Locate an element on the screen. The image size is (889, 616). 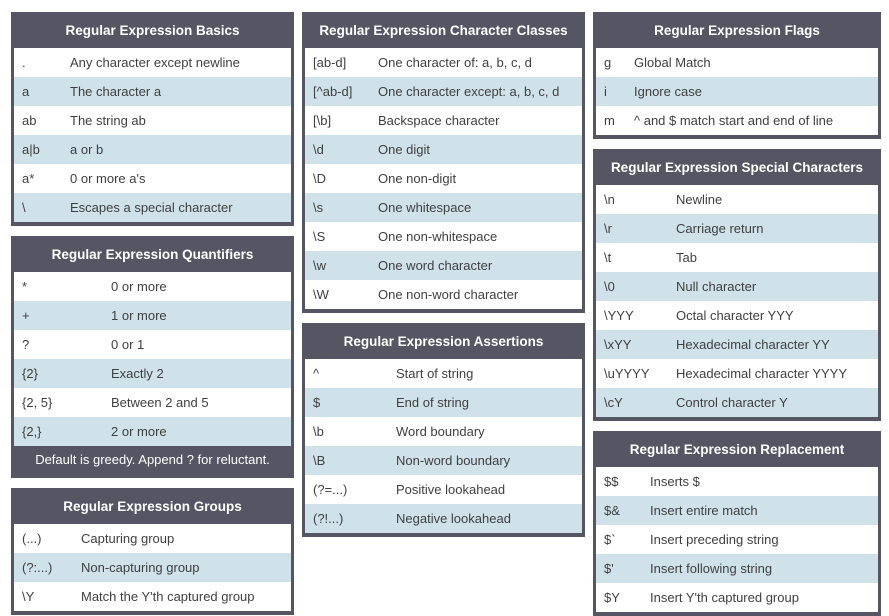
pattern-cell: ^ is located at coordinates (346, 373).